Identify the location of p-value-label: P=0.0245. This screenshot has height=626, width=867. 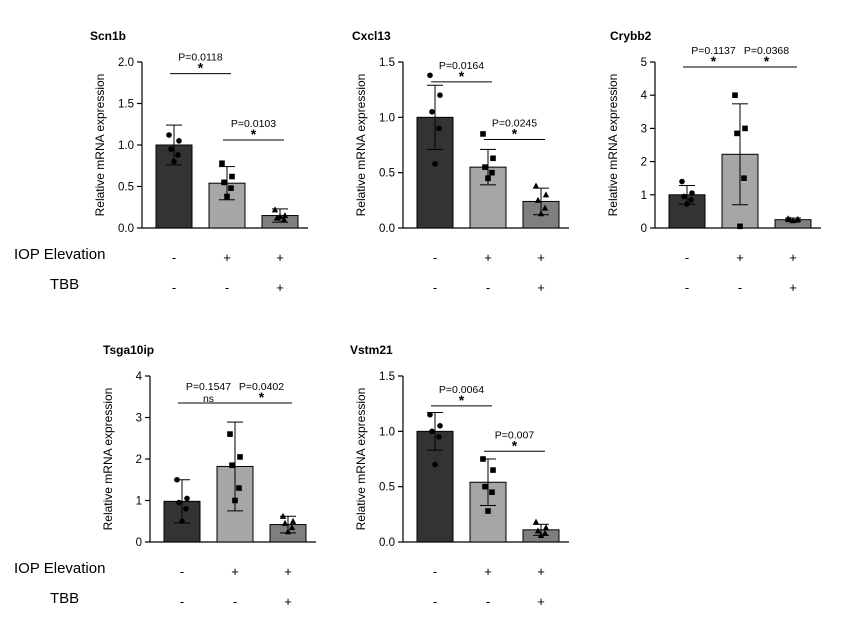
(514, 123).